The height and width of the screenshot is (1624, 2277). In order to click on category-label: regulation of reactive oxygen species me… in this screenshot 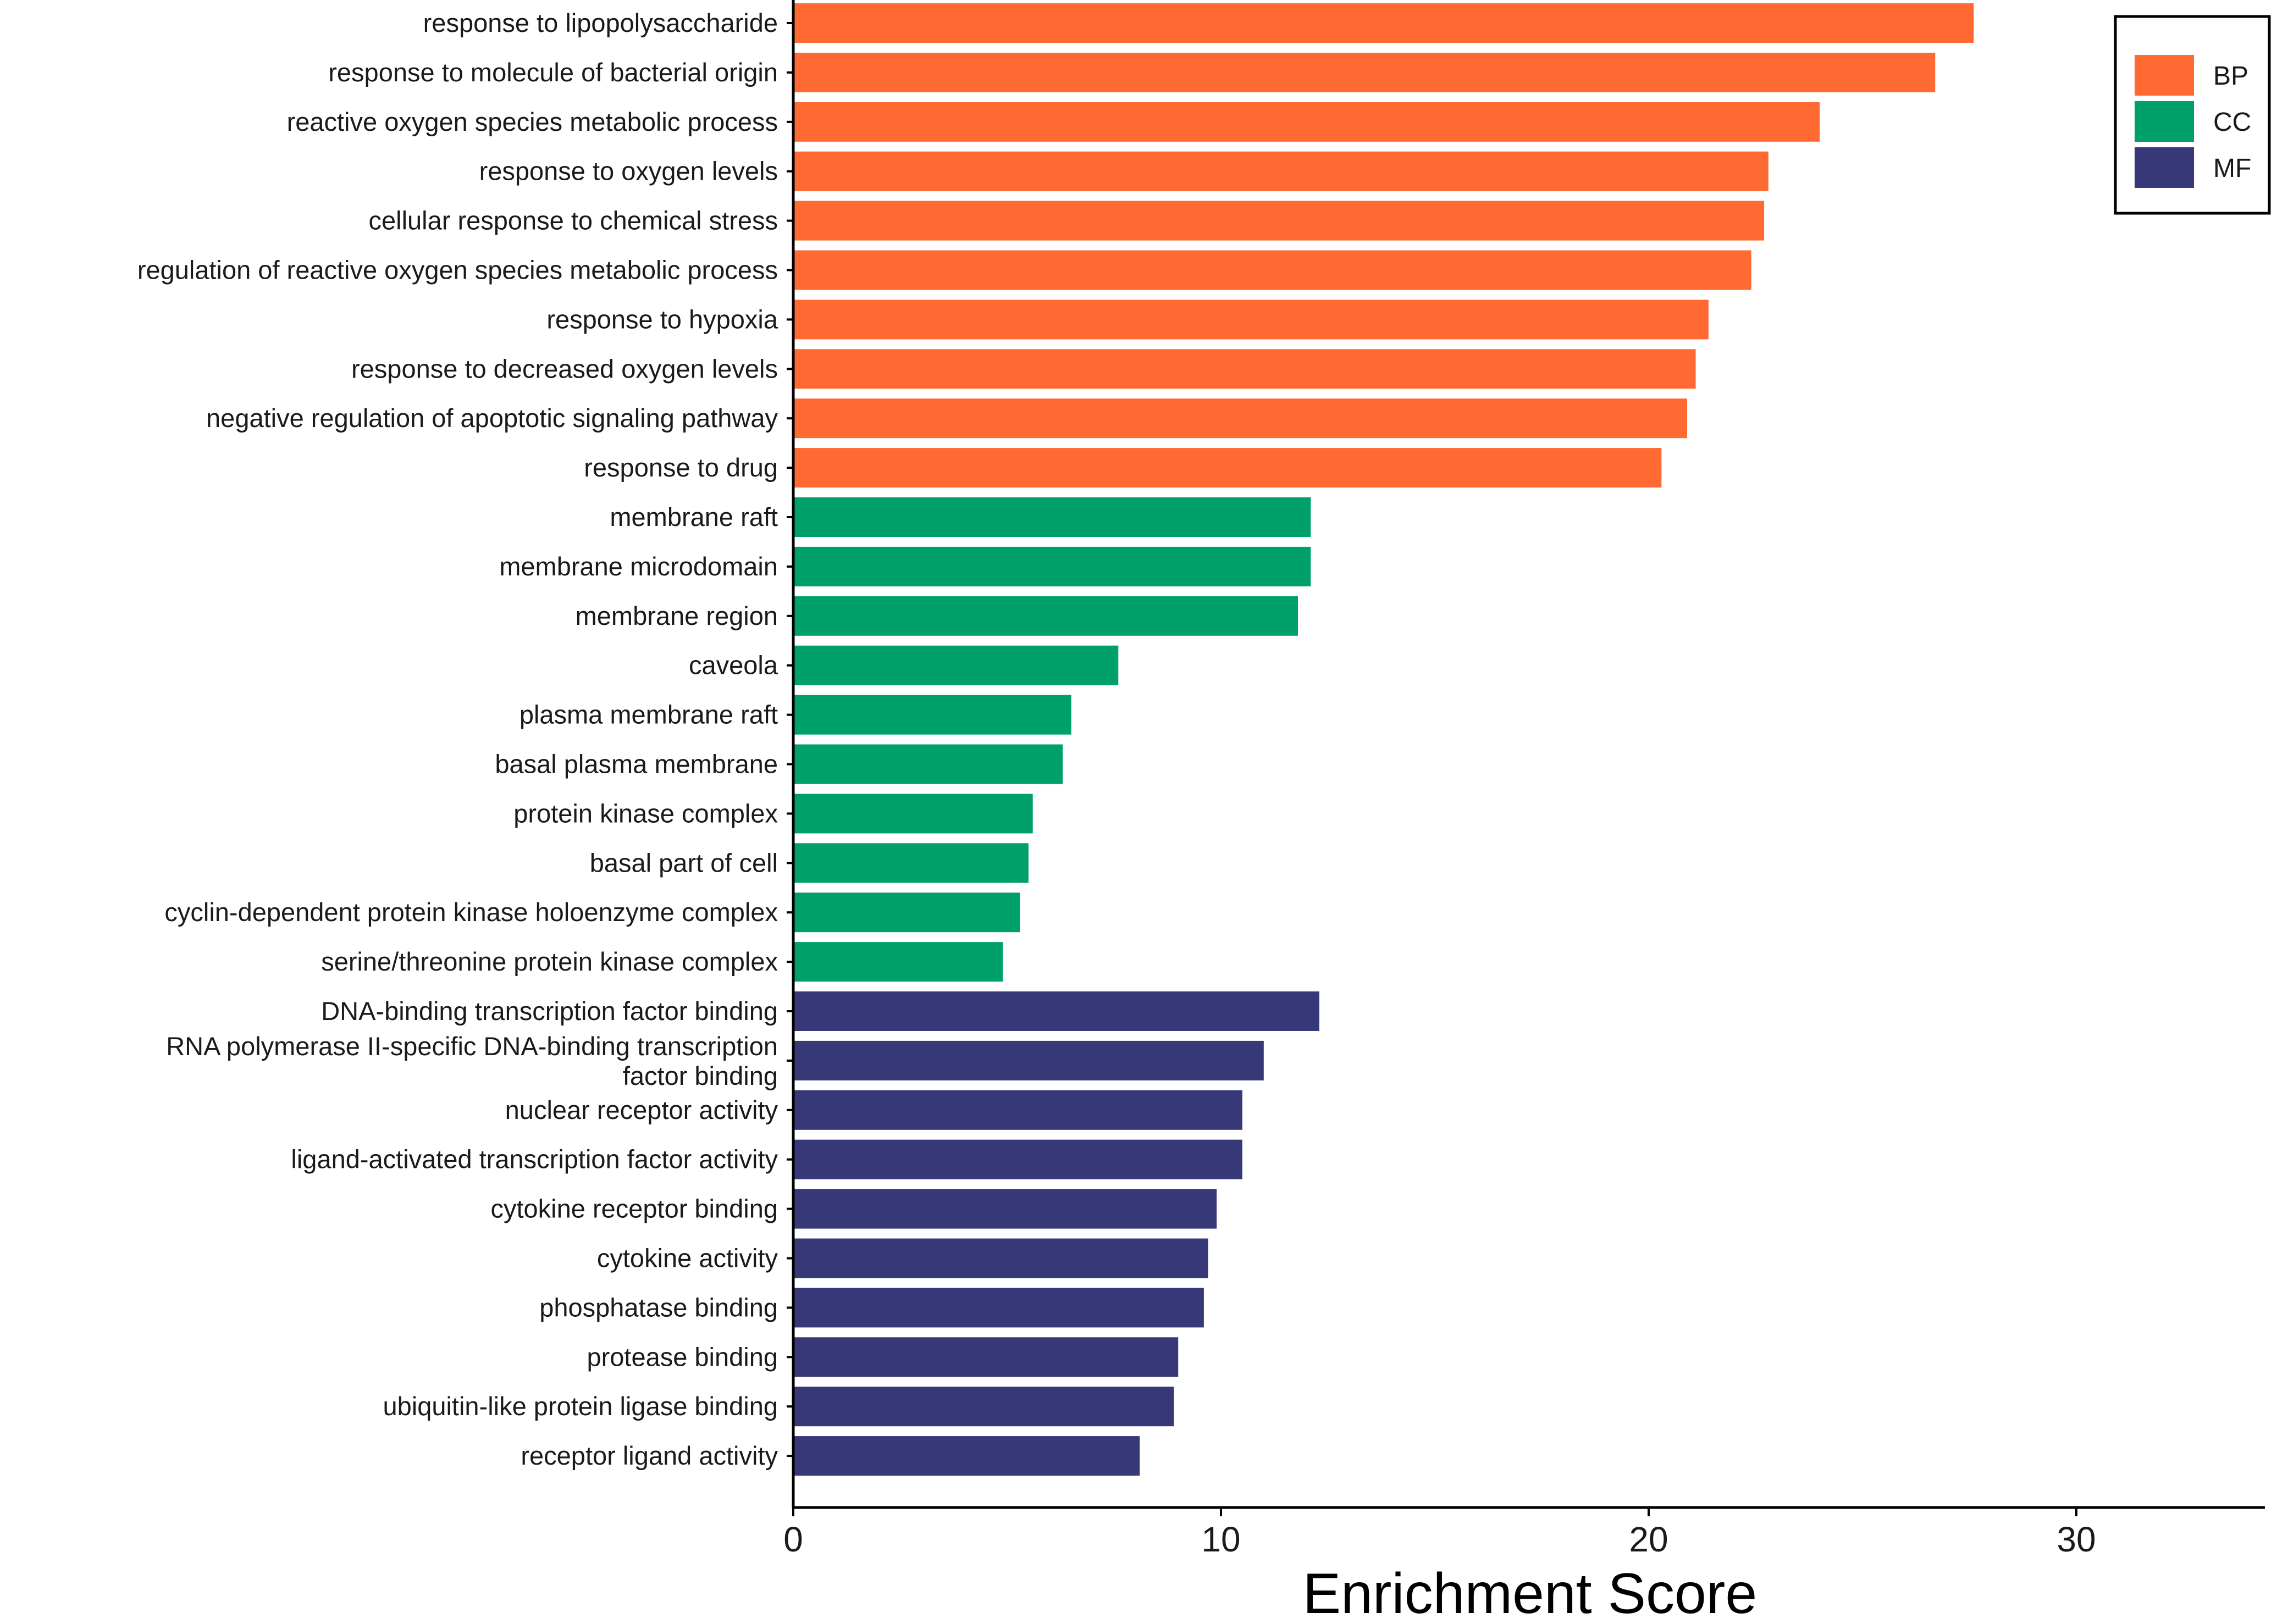, I will do `click(457, 270)`.